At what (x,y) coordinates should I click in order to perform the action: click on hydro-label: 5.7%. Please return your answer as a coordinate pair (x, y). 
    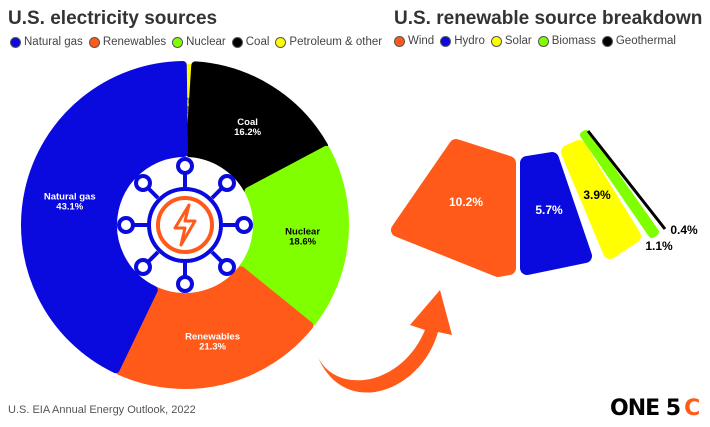
    Looking at the image, I should click on (549, 210).